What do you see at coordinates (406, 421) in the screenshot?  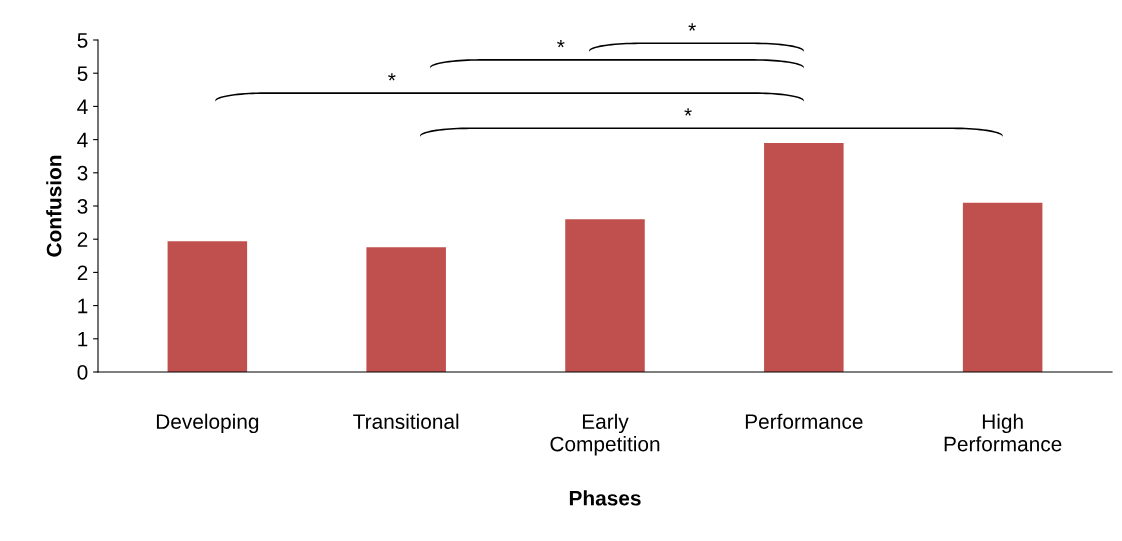 I see `x-tick-label: Transitional` at bounding box center [406, 421].